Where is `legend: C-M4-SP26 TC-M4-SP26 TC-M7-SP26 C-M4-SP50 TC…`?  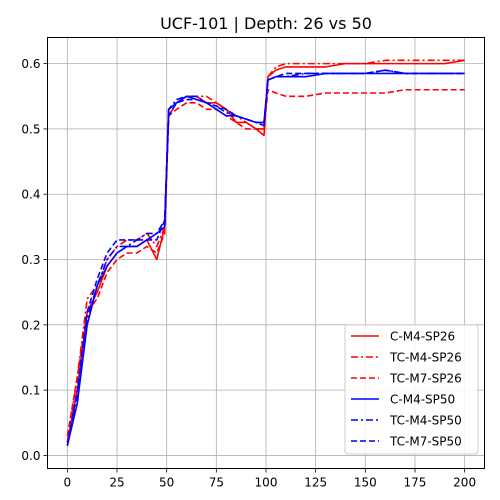
legend: C-M4-SP26 TC-M4-SP26 TC-M7-SP26 C-M4-SP50 TC… is located at coordinates (411, 389).